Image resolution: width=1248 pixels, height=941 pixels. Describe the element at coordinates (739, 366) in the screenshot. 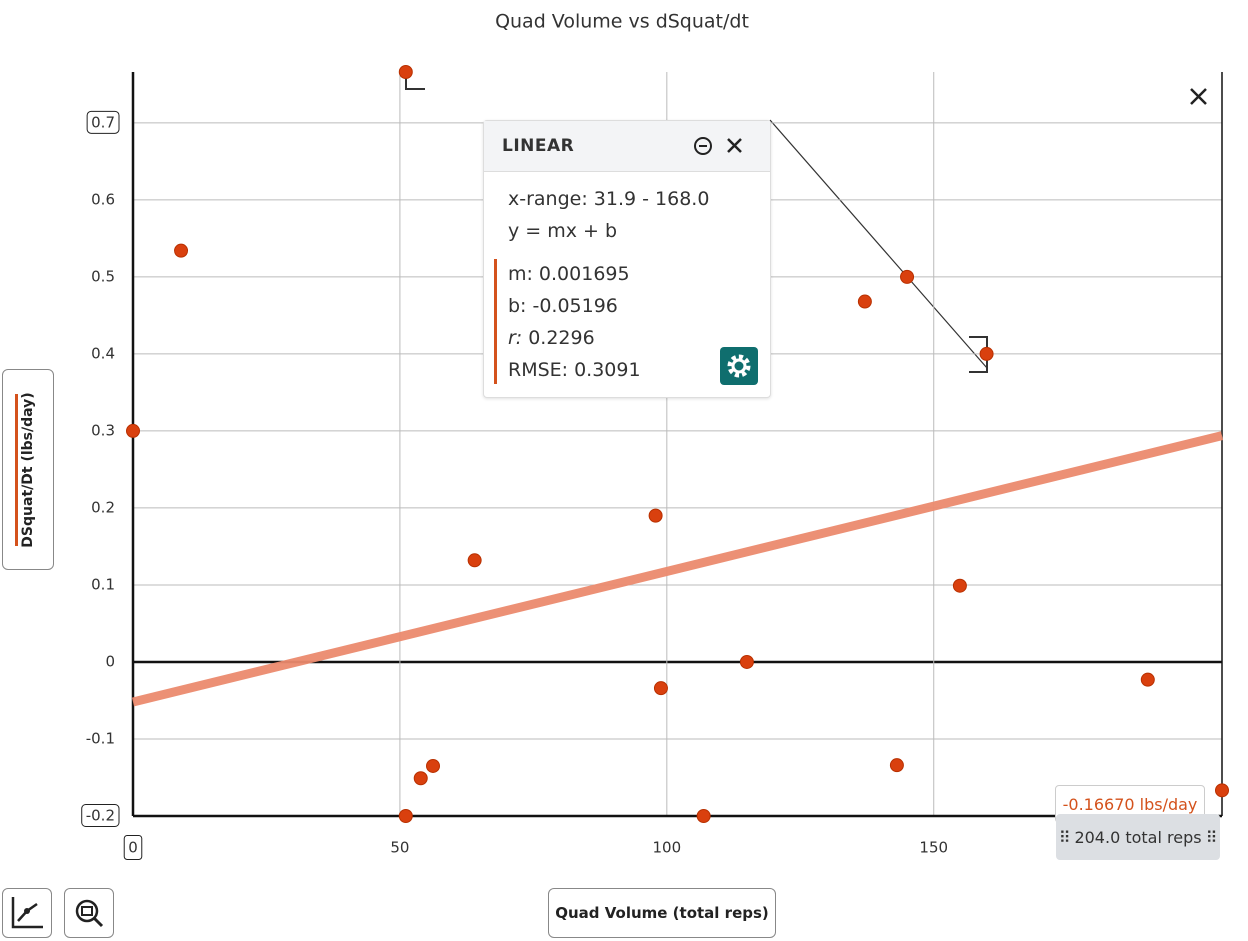

I see `settings-button` at that location.